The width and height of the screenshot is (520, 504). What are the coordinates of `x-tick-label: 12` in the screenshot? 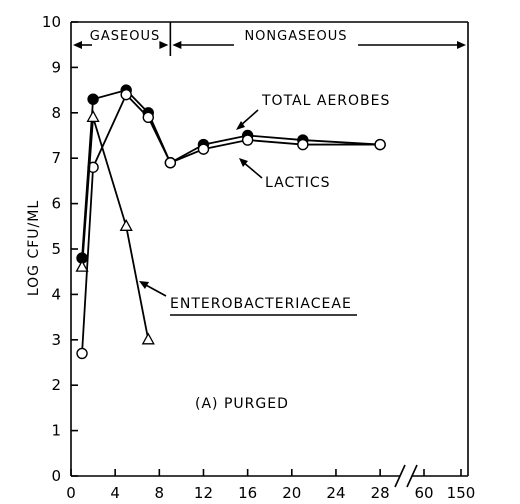 It's located at (203, 493).